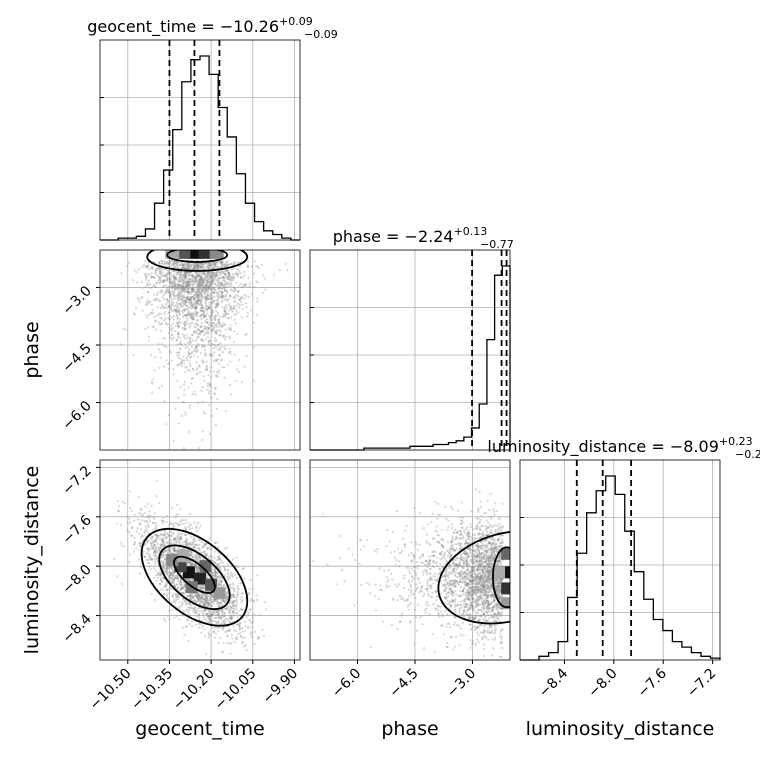  Describe the element at coordinates (197, 256) in the screenshot. I see `contour-line` at that location.